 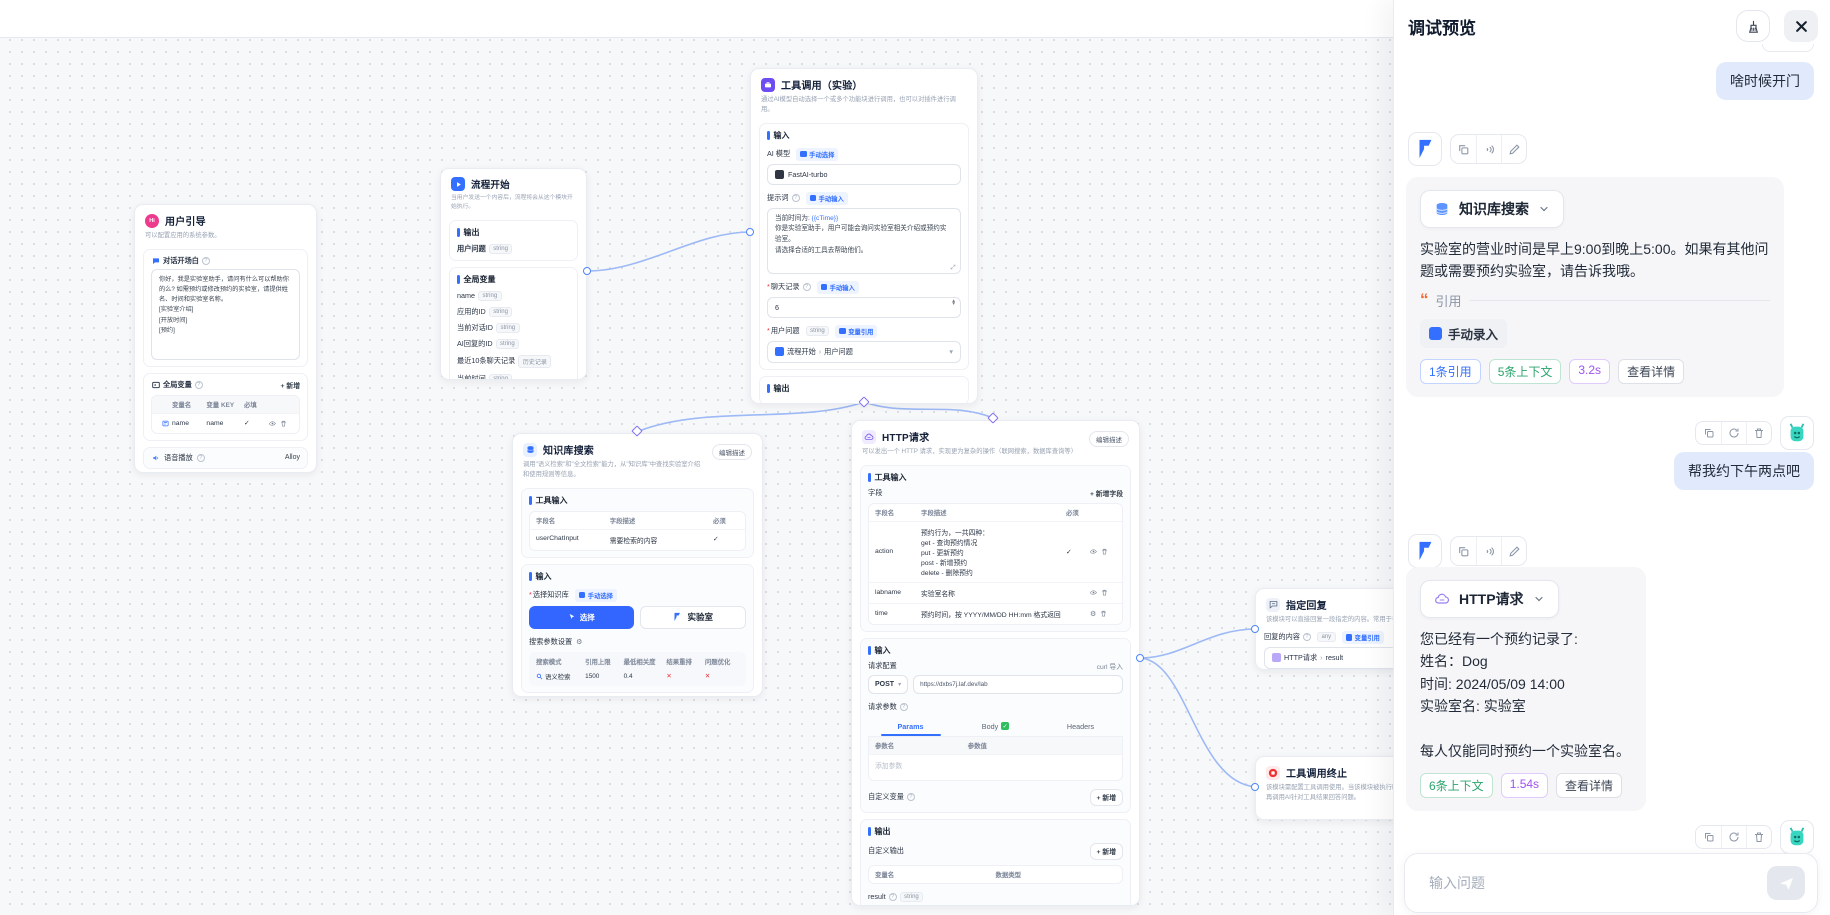 I want to click on context-chip: 6条上下文, so click(x=1456, y=786).